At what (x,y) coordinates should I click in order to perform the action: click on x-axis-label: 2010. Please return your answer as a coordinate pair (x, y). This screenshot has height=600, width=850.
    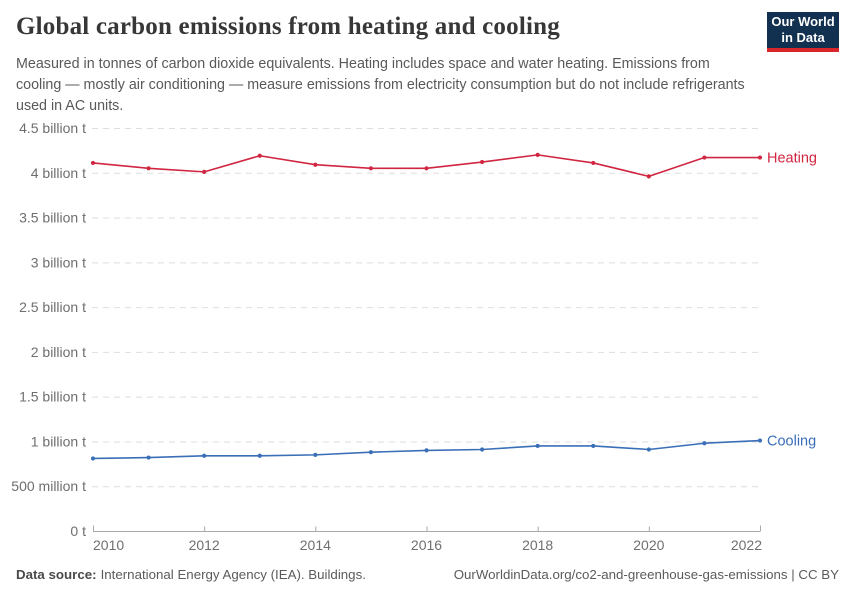
    Looking at the image, I should click on (108, 545).